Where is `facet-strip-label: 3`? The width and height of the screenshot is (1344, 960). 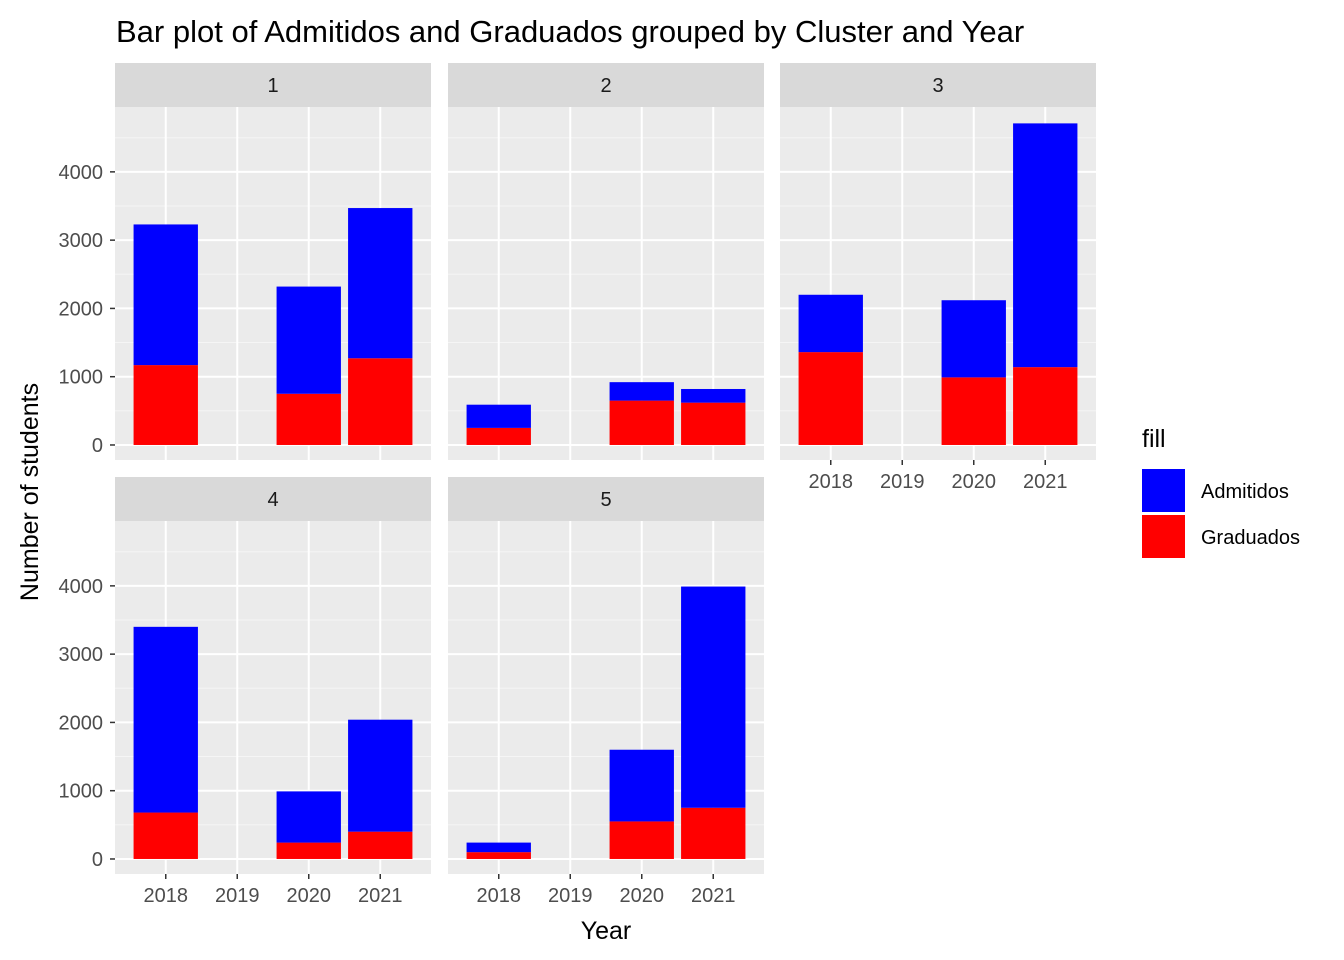 facet-strip-label: 3 is located at coordinates (937, 86).